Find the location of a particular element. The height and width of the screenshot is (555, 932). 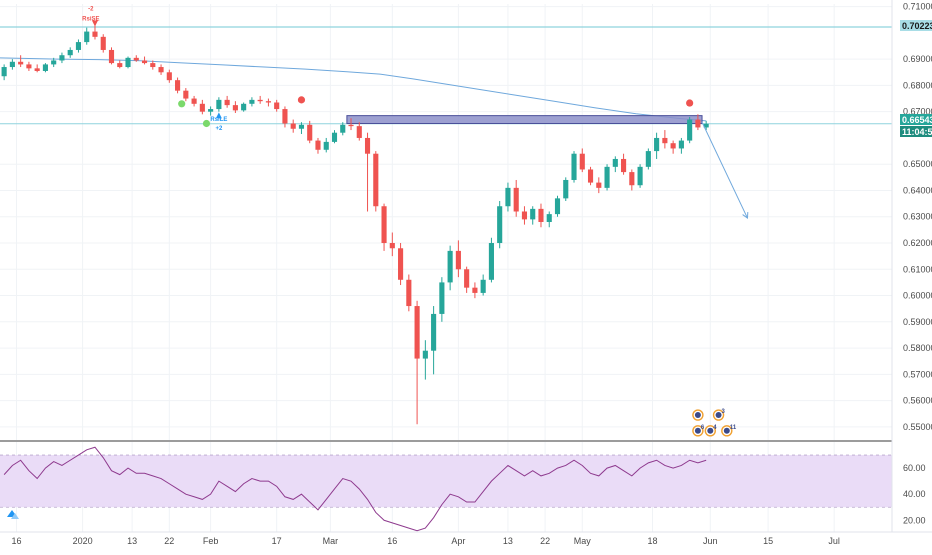

time-tick-label: 22 is located at coordinates (545, 541).